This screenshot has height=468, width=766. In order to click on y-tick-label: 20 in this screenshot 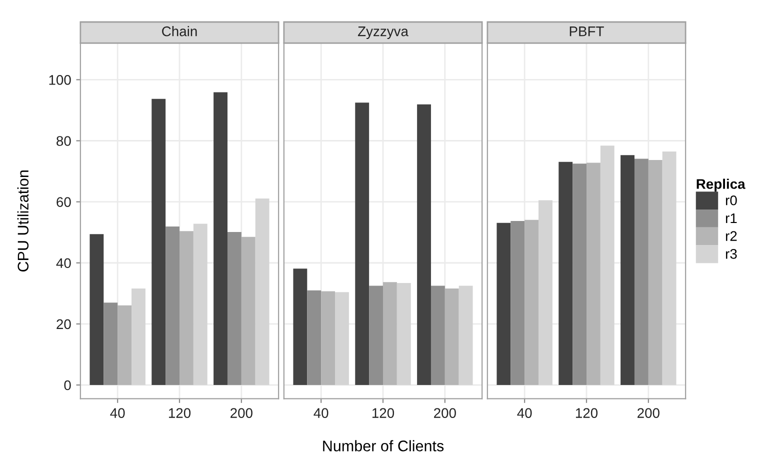, I will do `click(63, 324)`.